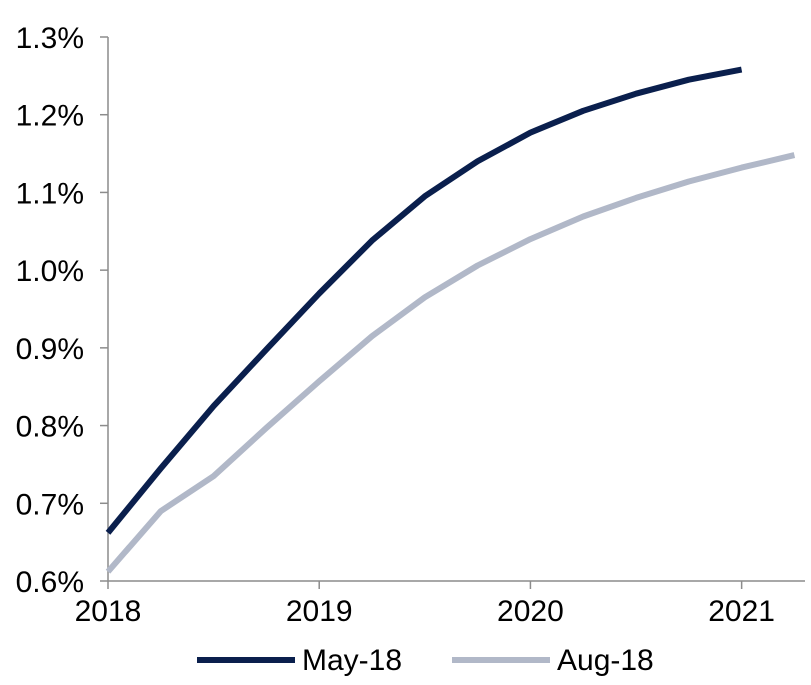  I want to click on y-tick-label: 1.0%, so click(50, 271).